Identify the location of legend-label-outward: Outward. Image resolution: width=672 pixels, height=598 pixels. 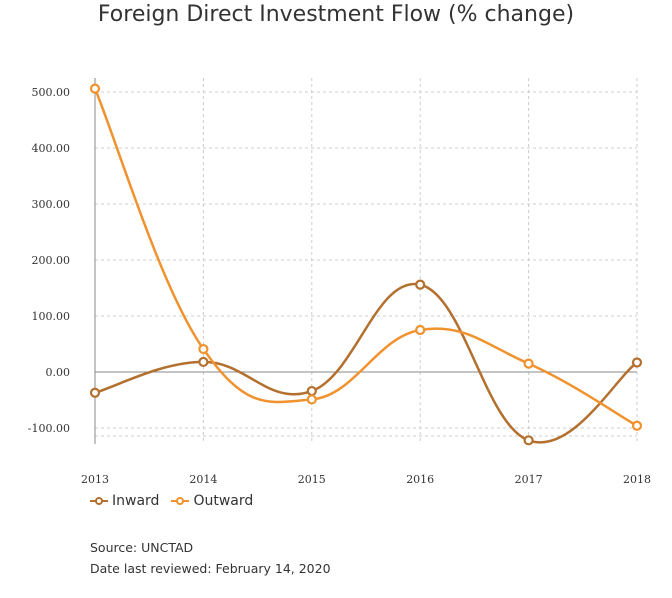
(223, 501).